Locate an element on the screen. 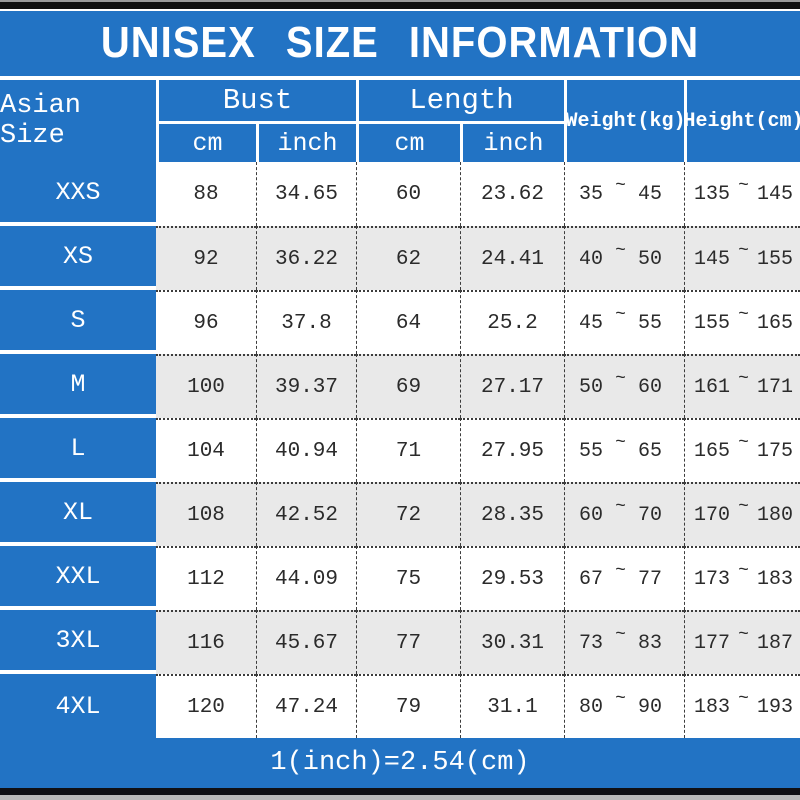 The height and width of the screenshot is (800, 800). weight-range-cell: 45 ~55 is located at coordinates (624, 322).